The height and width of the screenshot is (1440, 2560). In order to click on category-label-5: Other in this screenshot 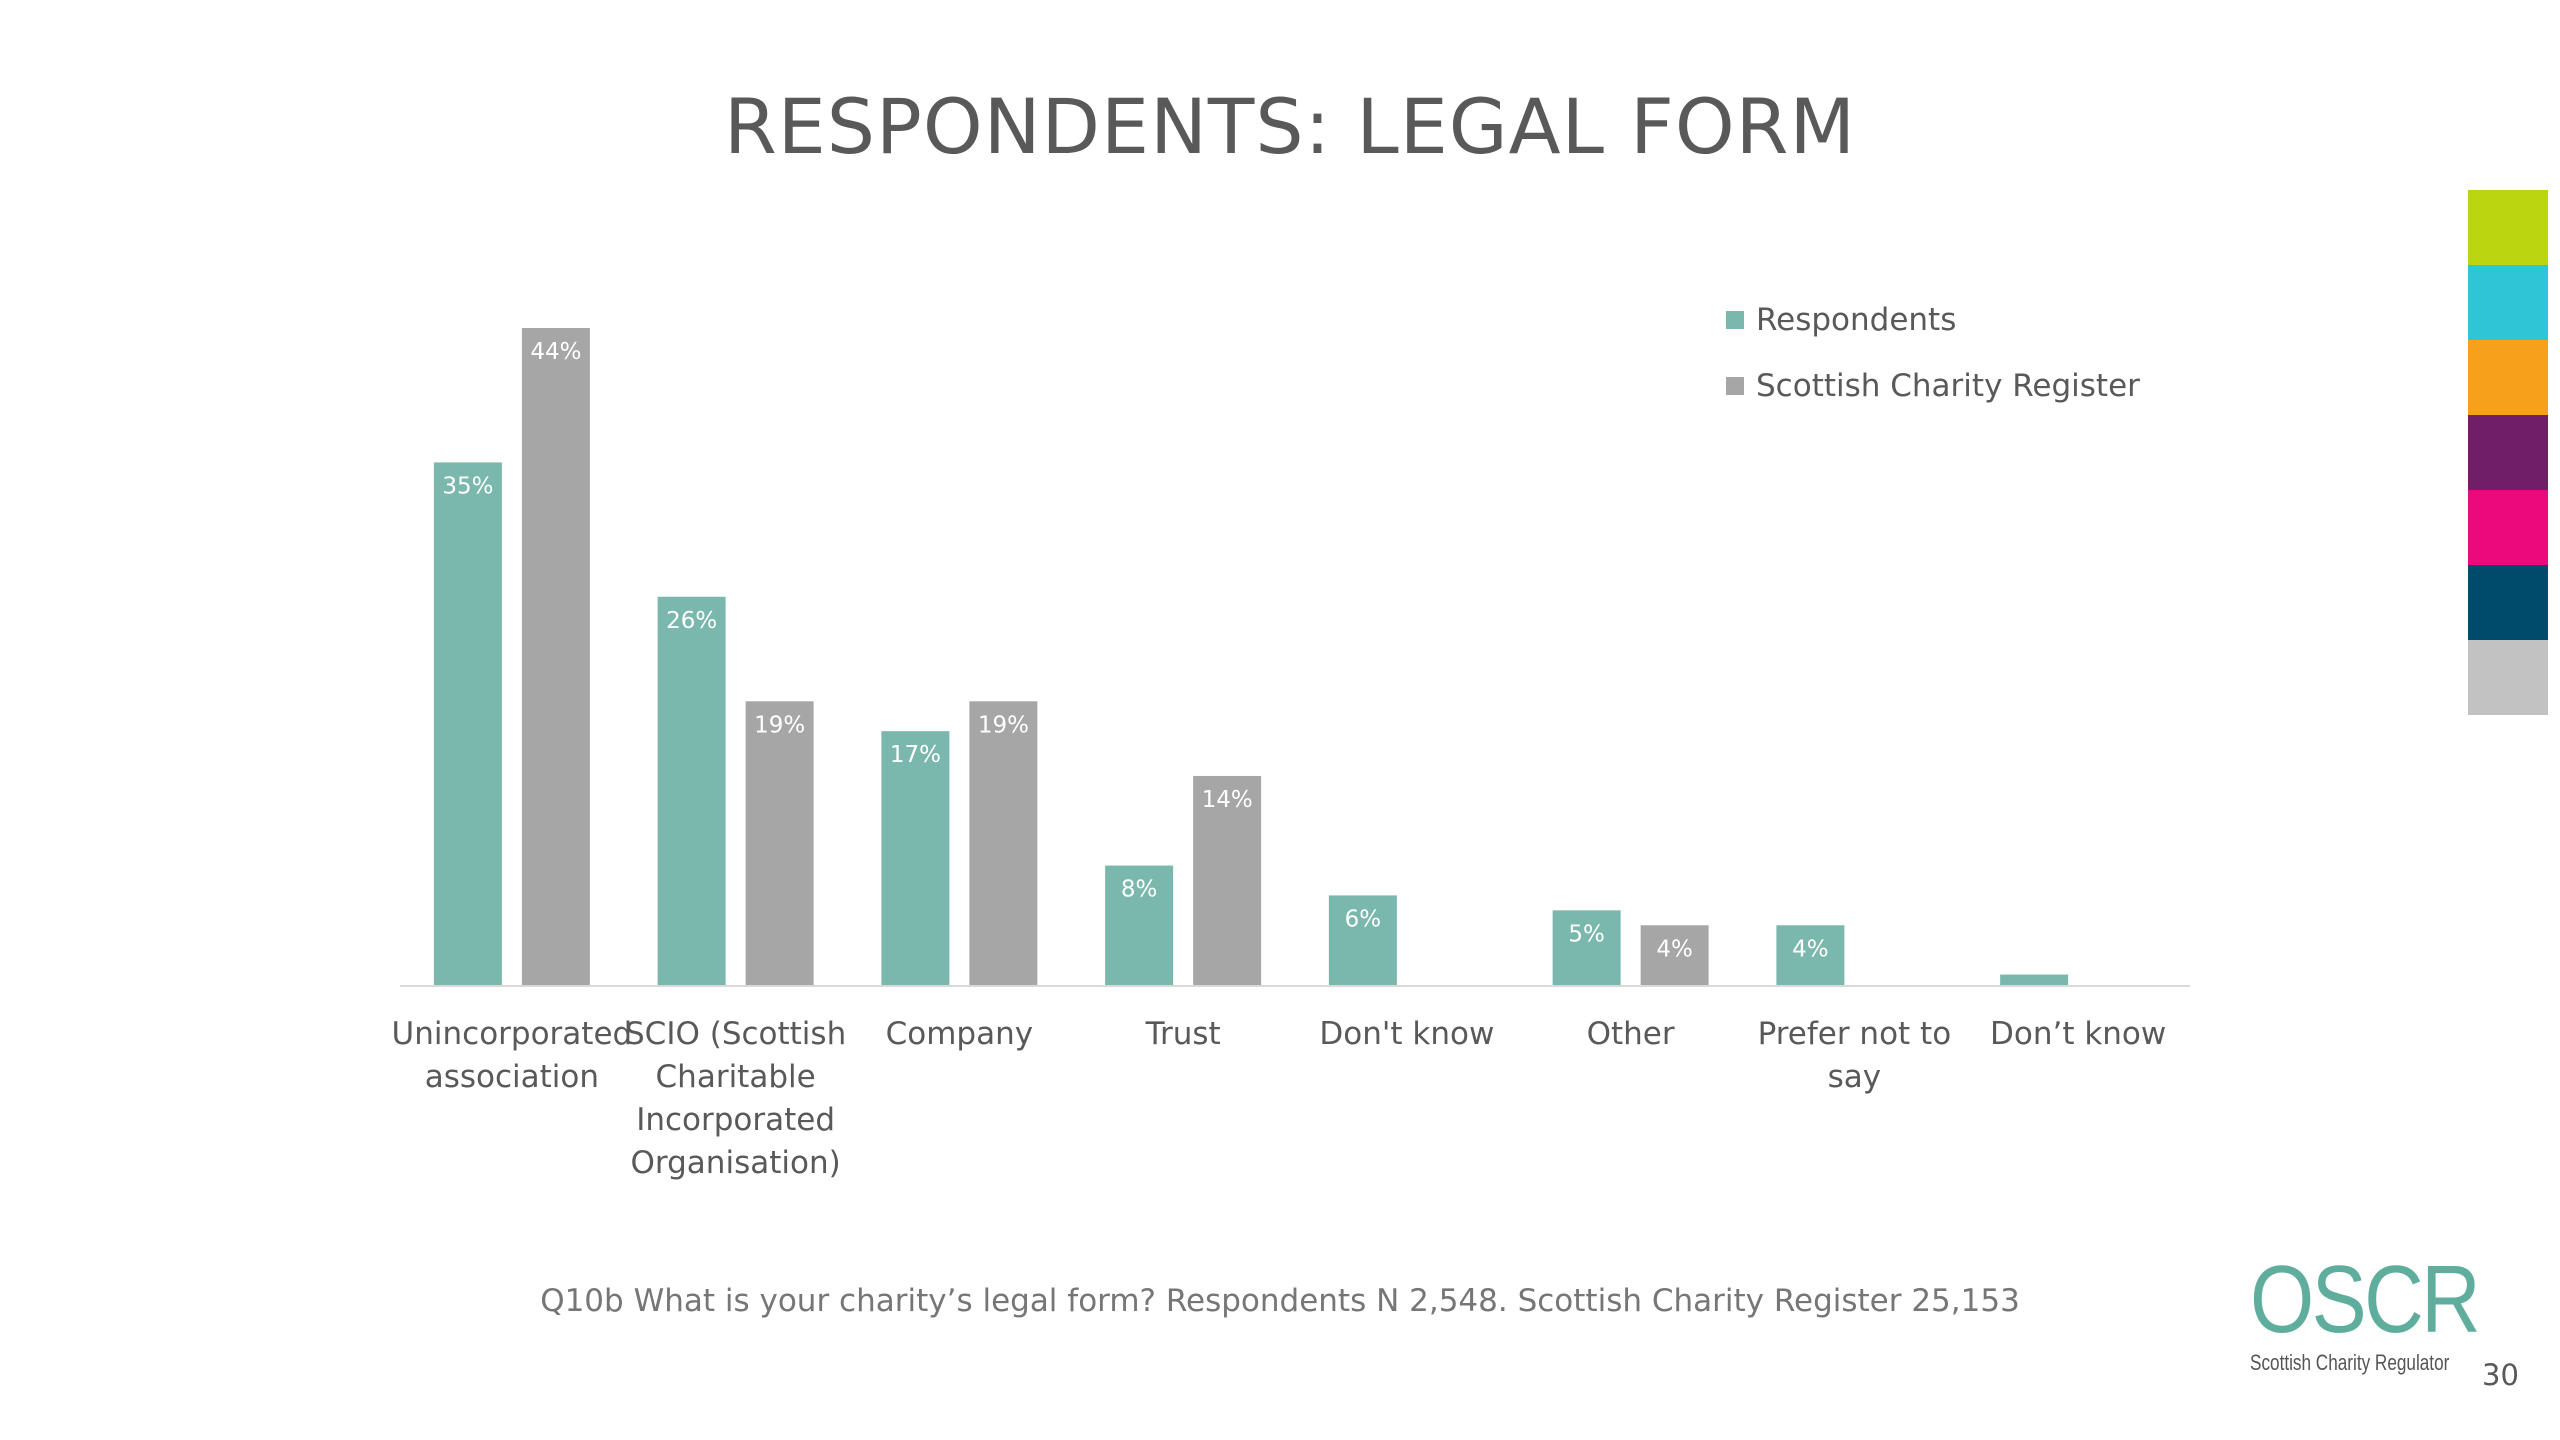, I will do `click(1631, 1034)`.